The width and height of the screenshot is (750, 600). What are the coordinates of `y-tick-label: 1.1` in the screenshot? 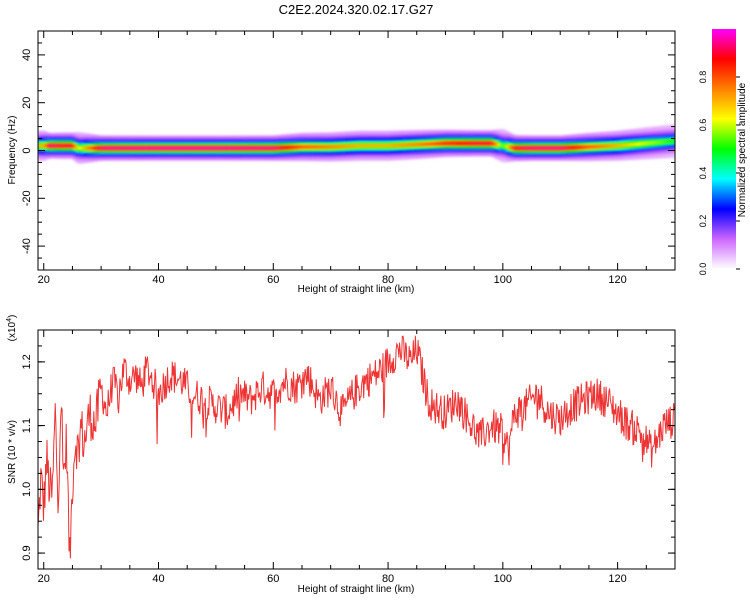 It's located at (27, 425).